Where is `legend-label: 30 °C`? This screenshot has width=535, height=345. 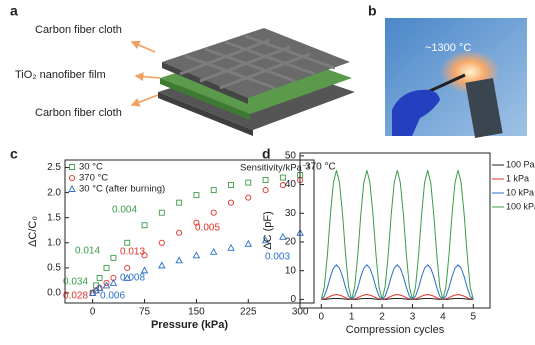
legend-label: 30 °C is located at coordinates (91, 167).